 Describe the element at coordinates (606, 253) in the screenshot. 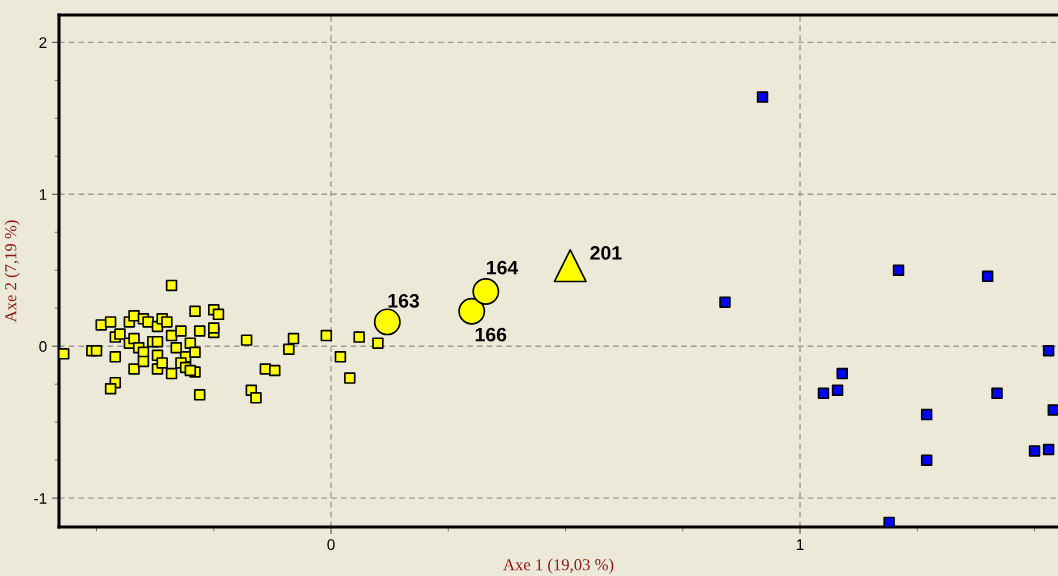

I see `annotation: 201` at that location.